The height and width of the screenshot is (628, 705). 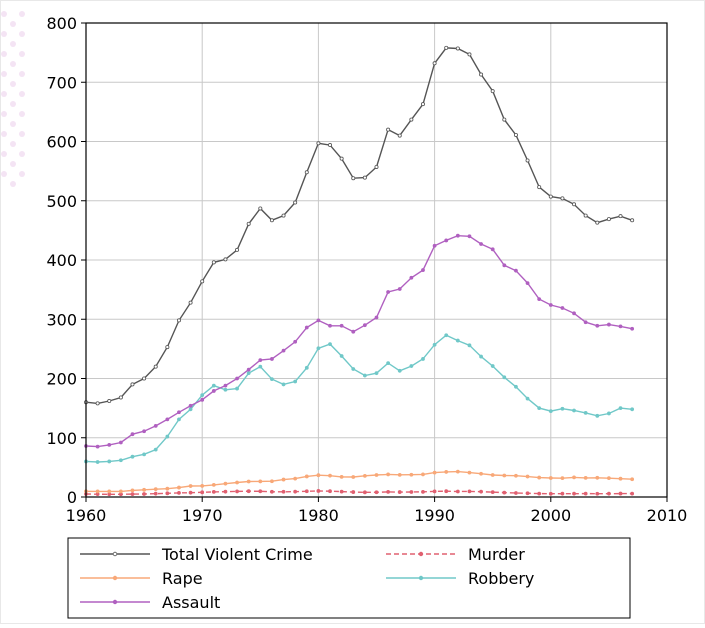 I want to click on x-tick-label: 1990, so click(x=434, y=515).